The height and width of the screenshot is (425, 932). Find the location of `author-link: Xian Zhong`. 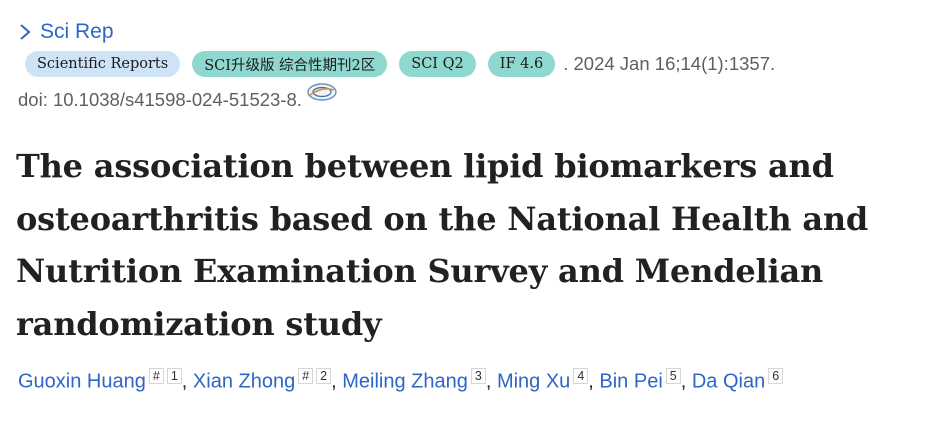

author-link: Xian Zhong is located at coordinates (244, 381).